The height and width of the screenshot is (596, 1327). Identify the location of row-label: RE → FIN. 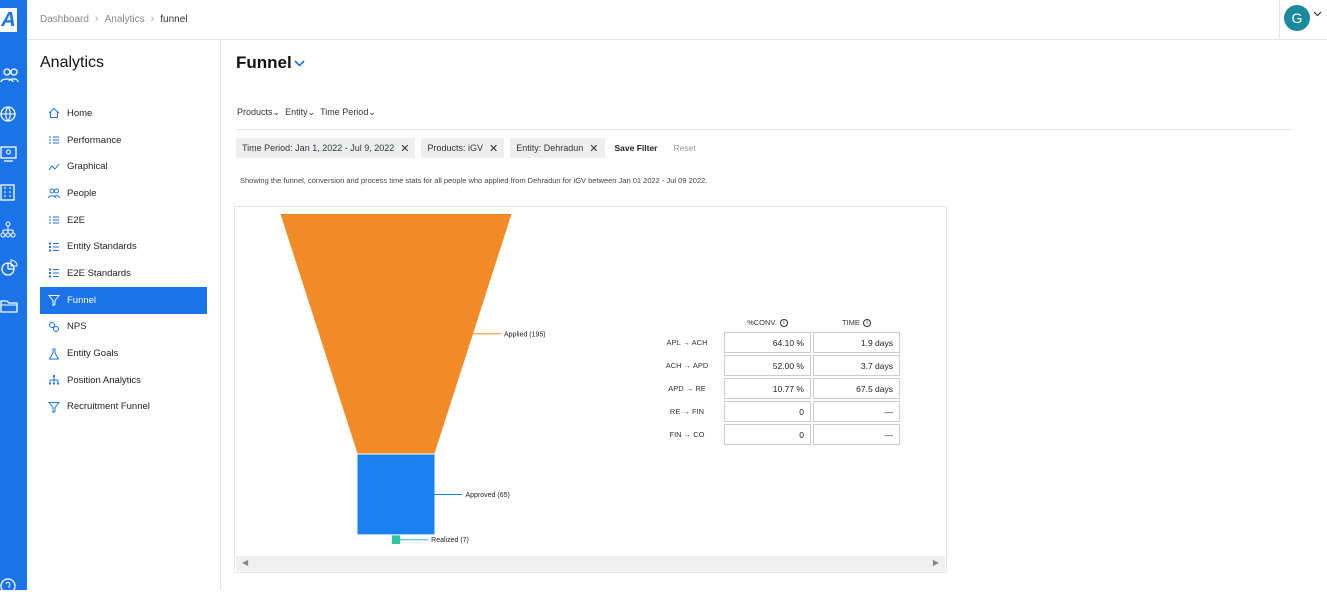
(687, 411).